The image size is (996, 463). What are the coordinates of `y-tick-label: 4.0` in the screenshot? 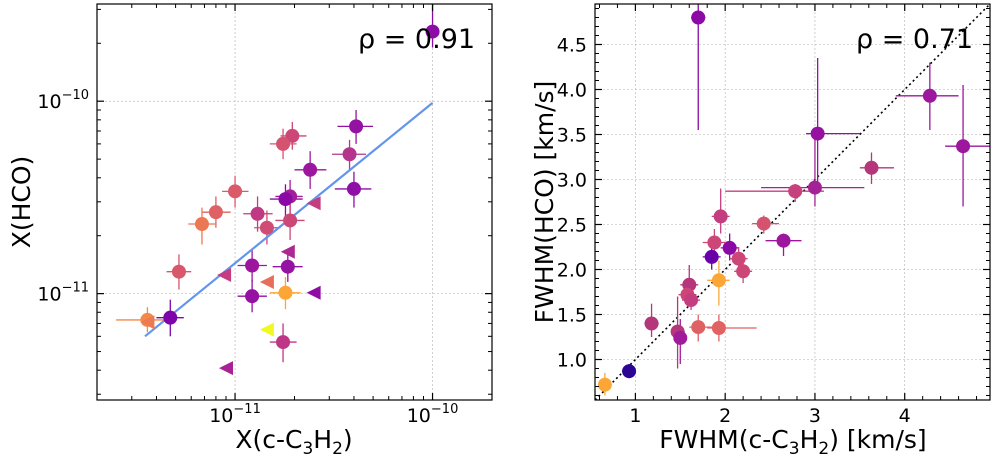 It's located at (572, 91).